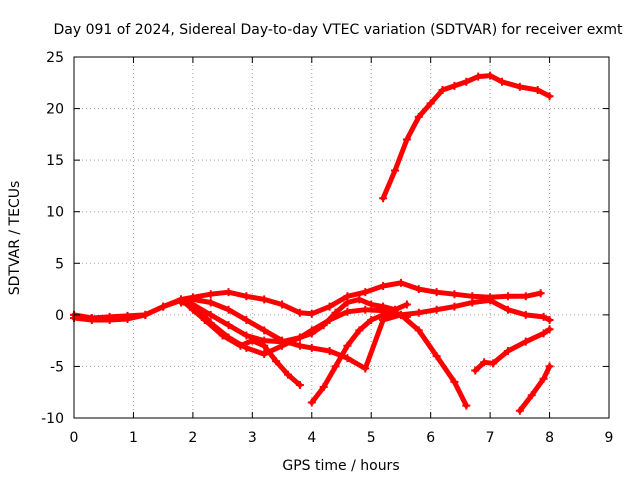  Describe the element at coordinates (55, 213) in the screenshot. I see `y-tick-label: 10` at that location.